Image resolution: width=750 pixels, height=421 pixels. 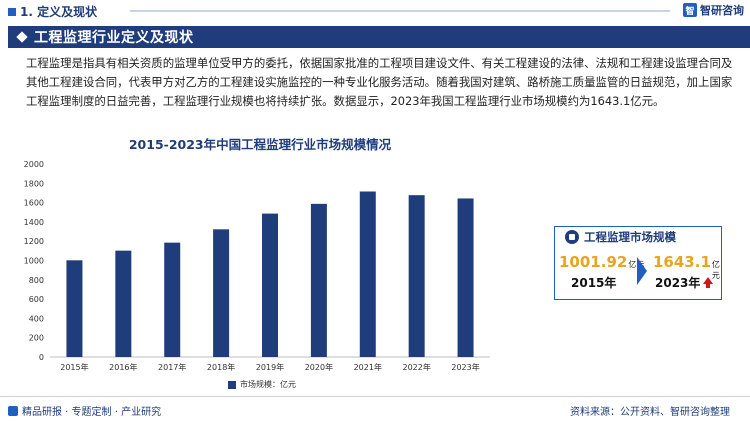 I want to click on x-tick-label: 2020年, so click(x=319, y=367).